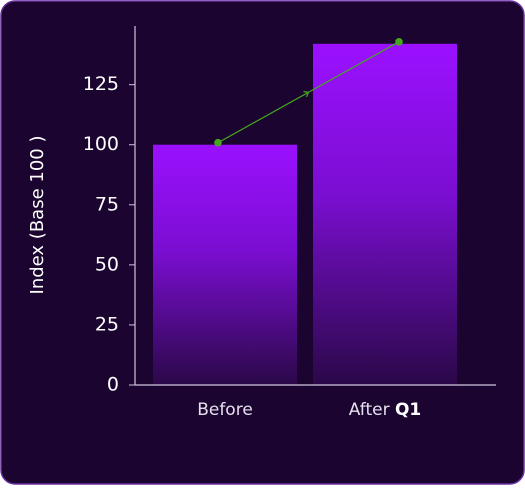 Image resolution: width=525 pixels, height=489 pixels. Describe the element at coordinates (306, 94) in the screenshot. I see `connector-arrow` at that location.